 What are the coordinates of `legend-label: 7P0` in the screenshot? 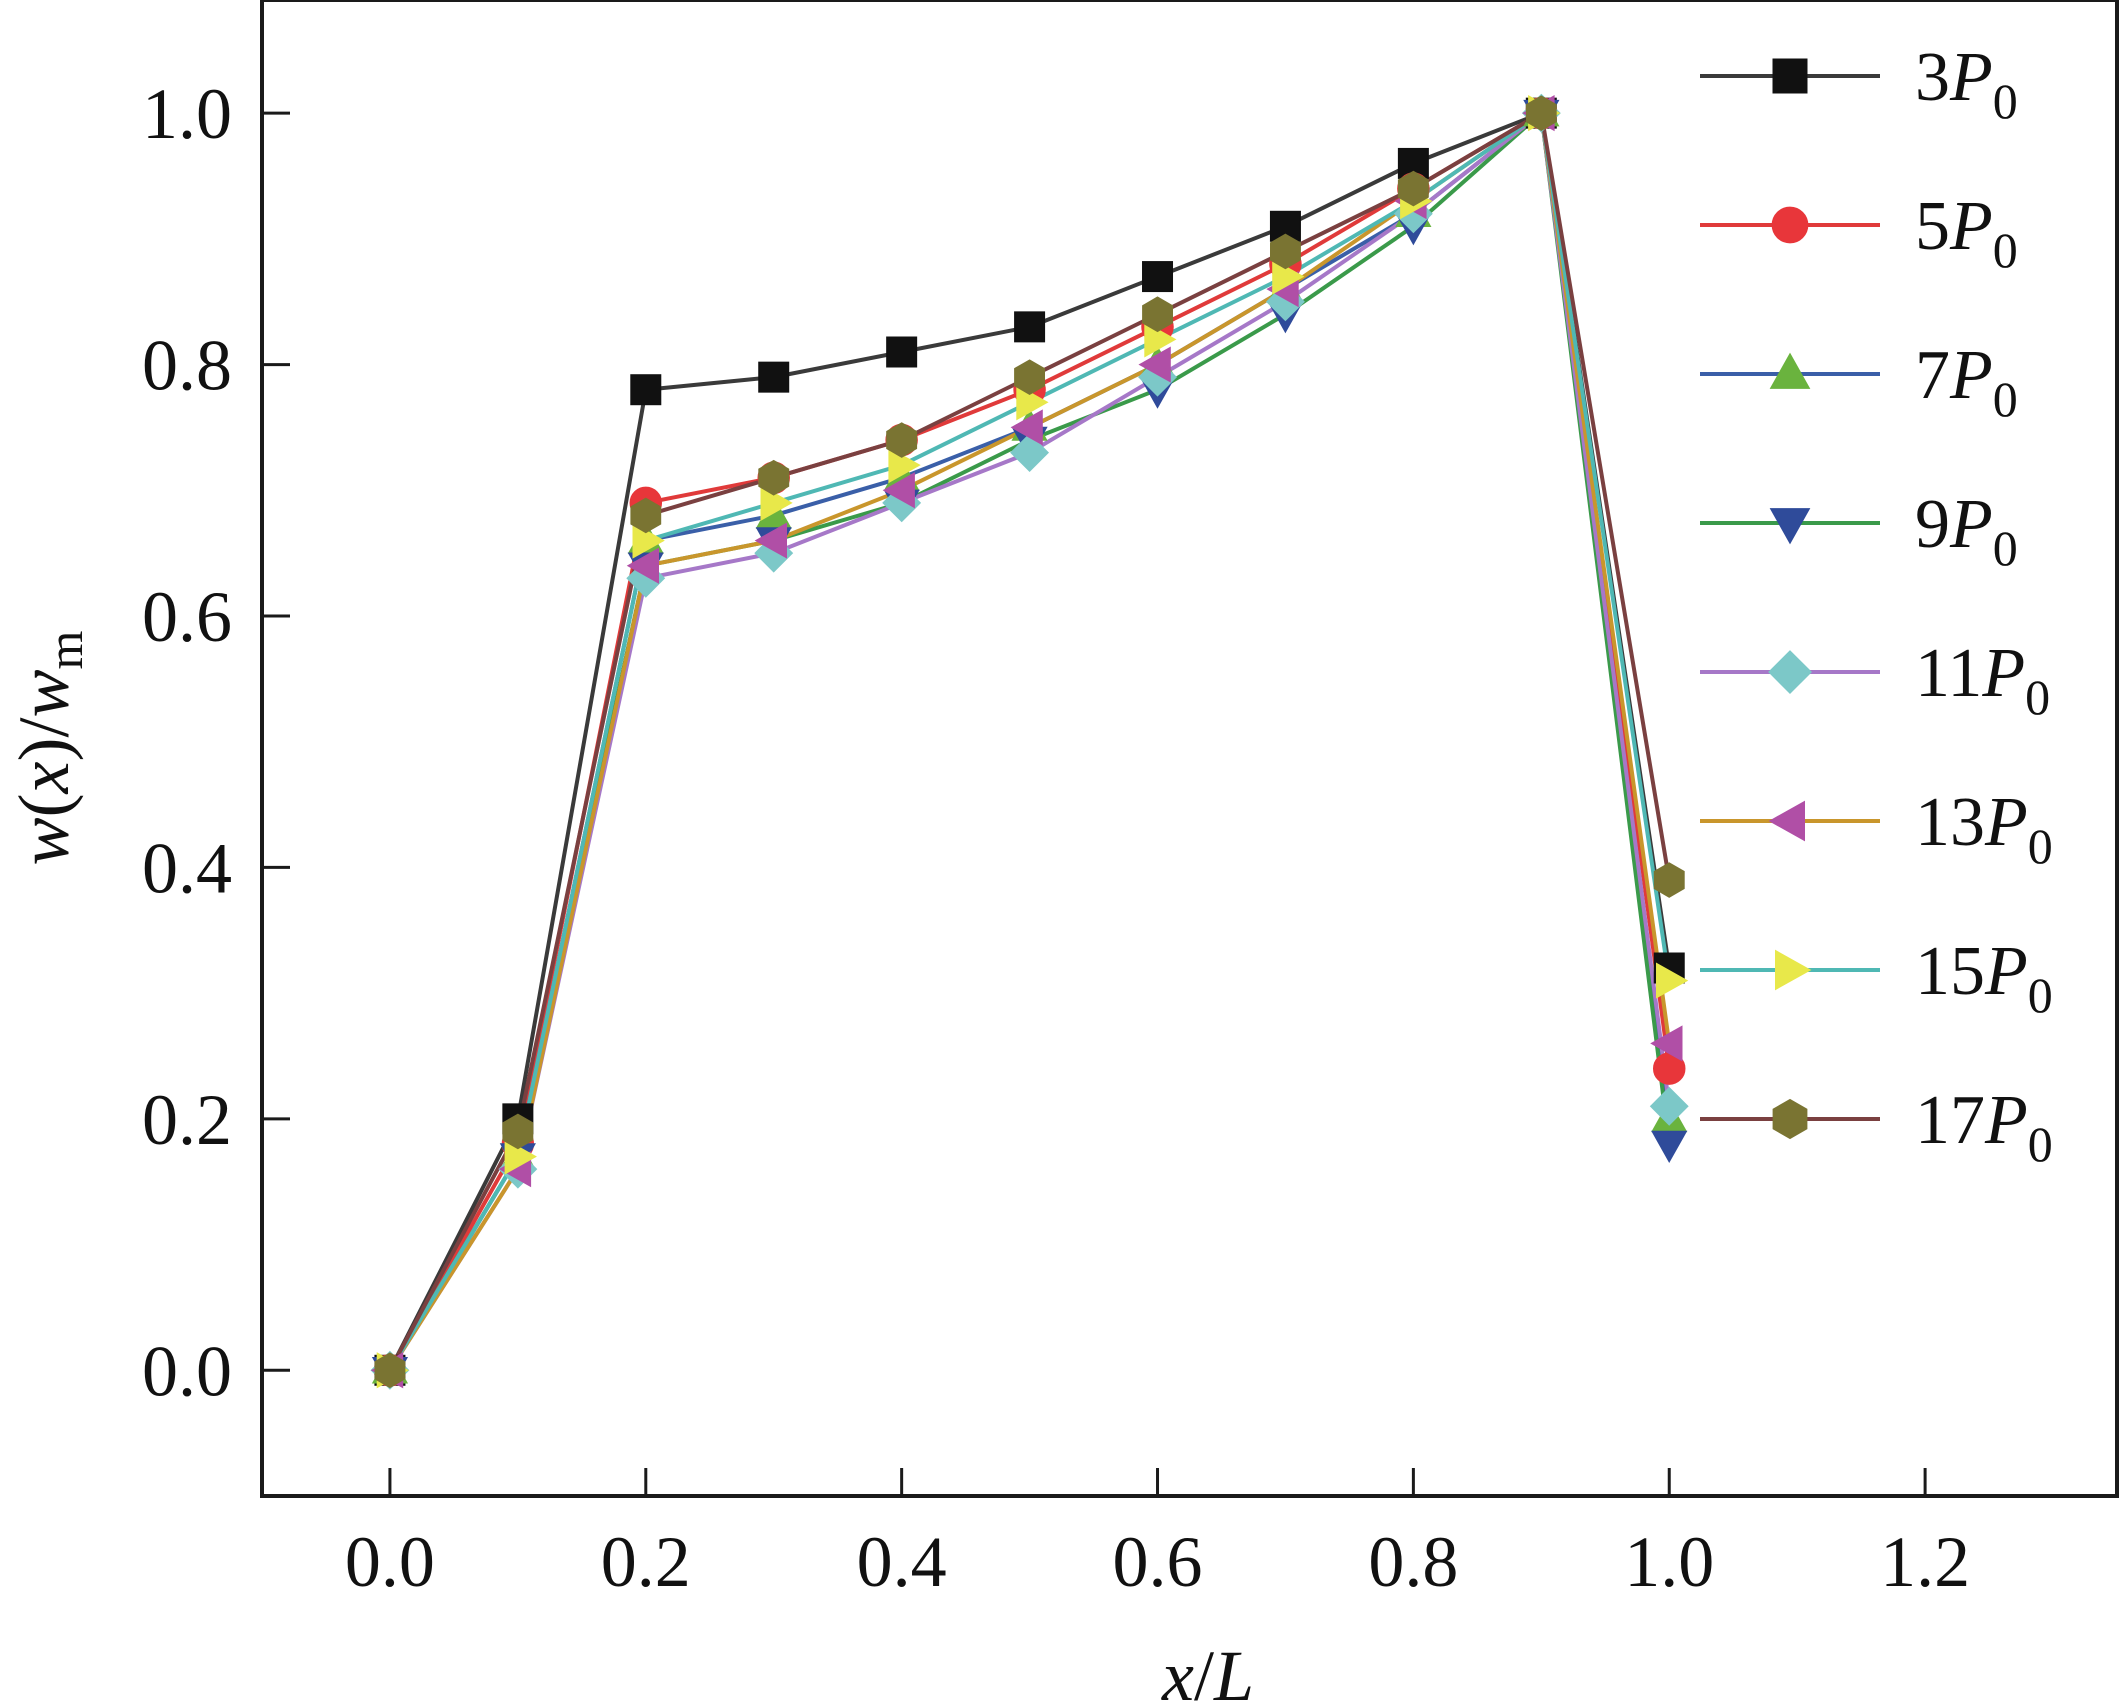 It's located at (1966, 382).